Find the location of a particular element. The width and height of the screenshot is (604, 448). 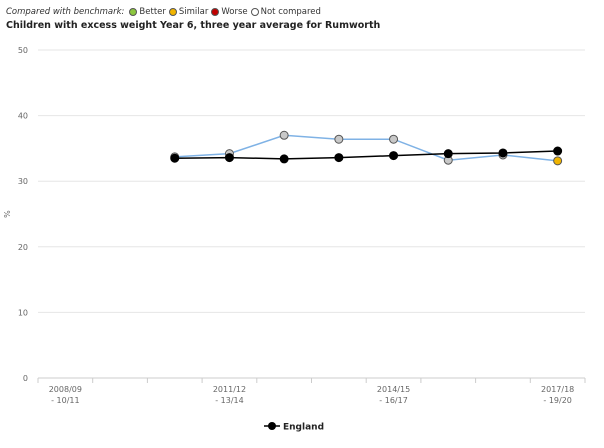

x-tick-label-line1: 2008/09 is located at coordinates (65, 389).